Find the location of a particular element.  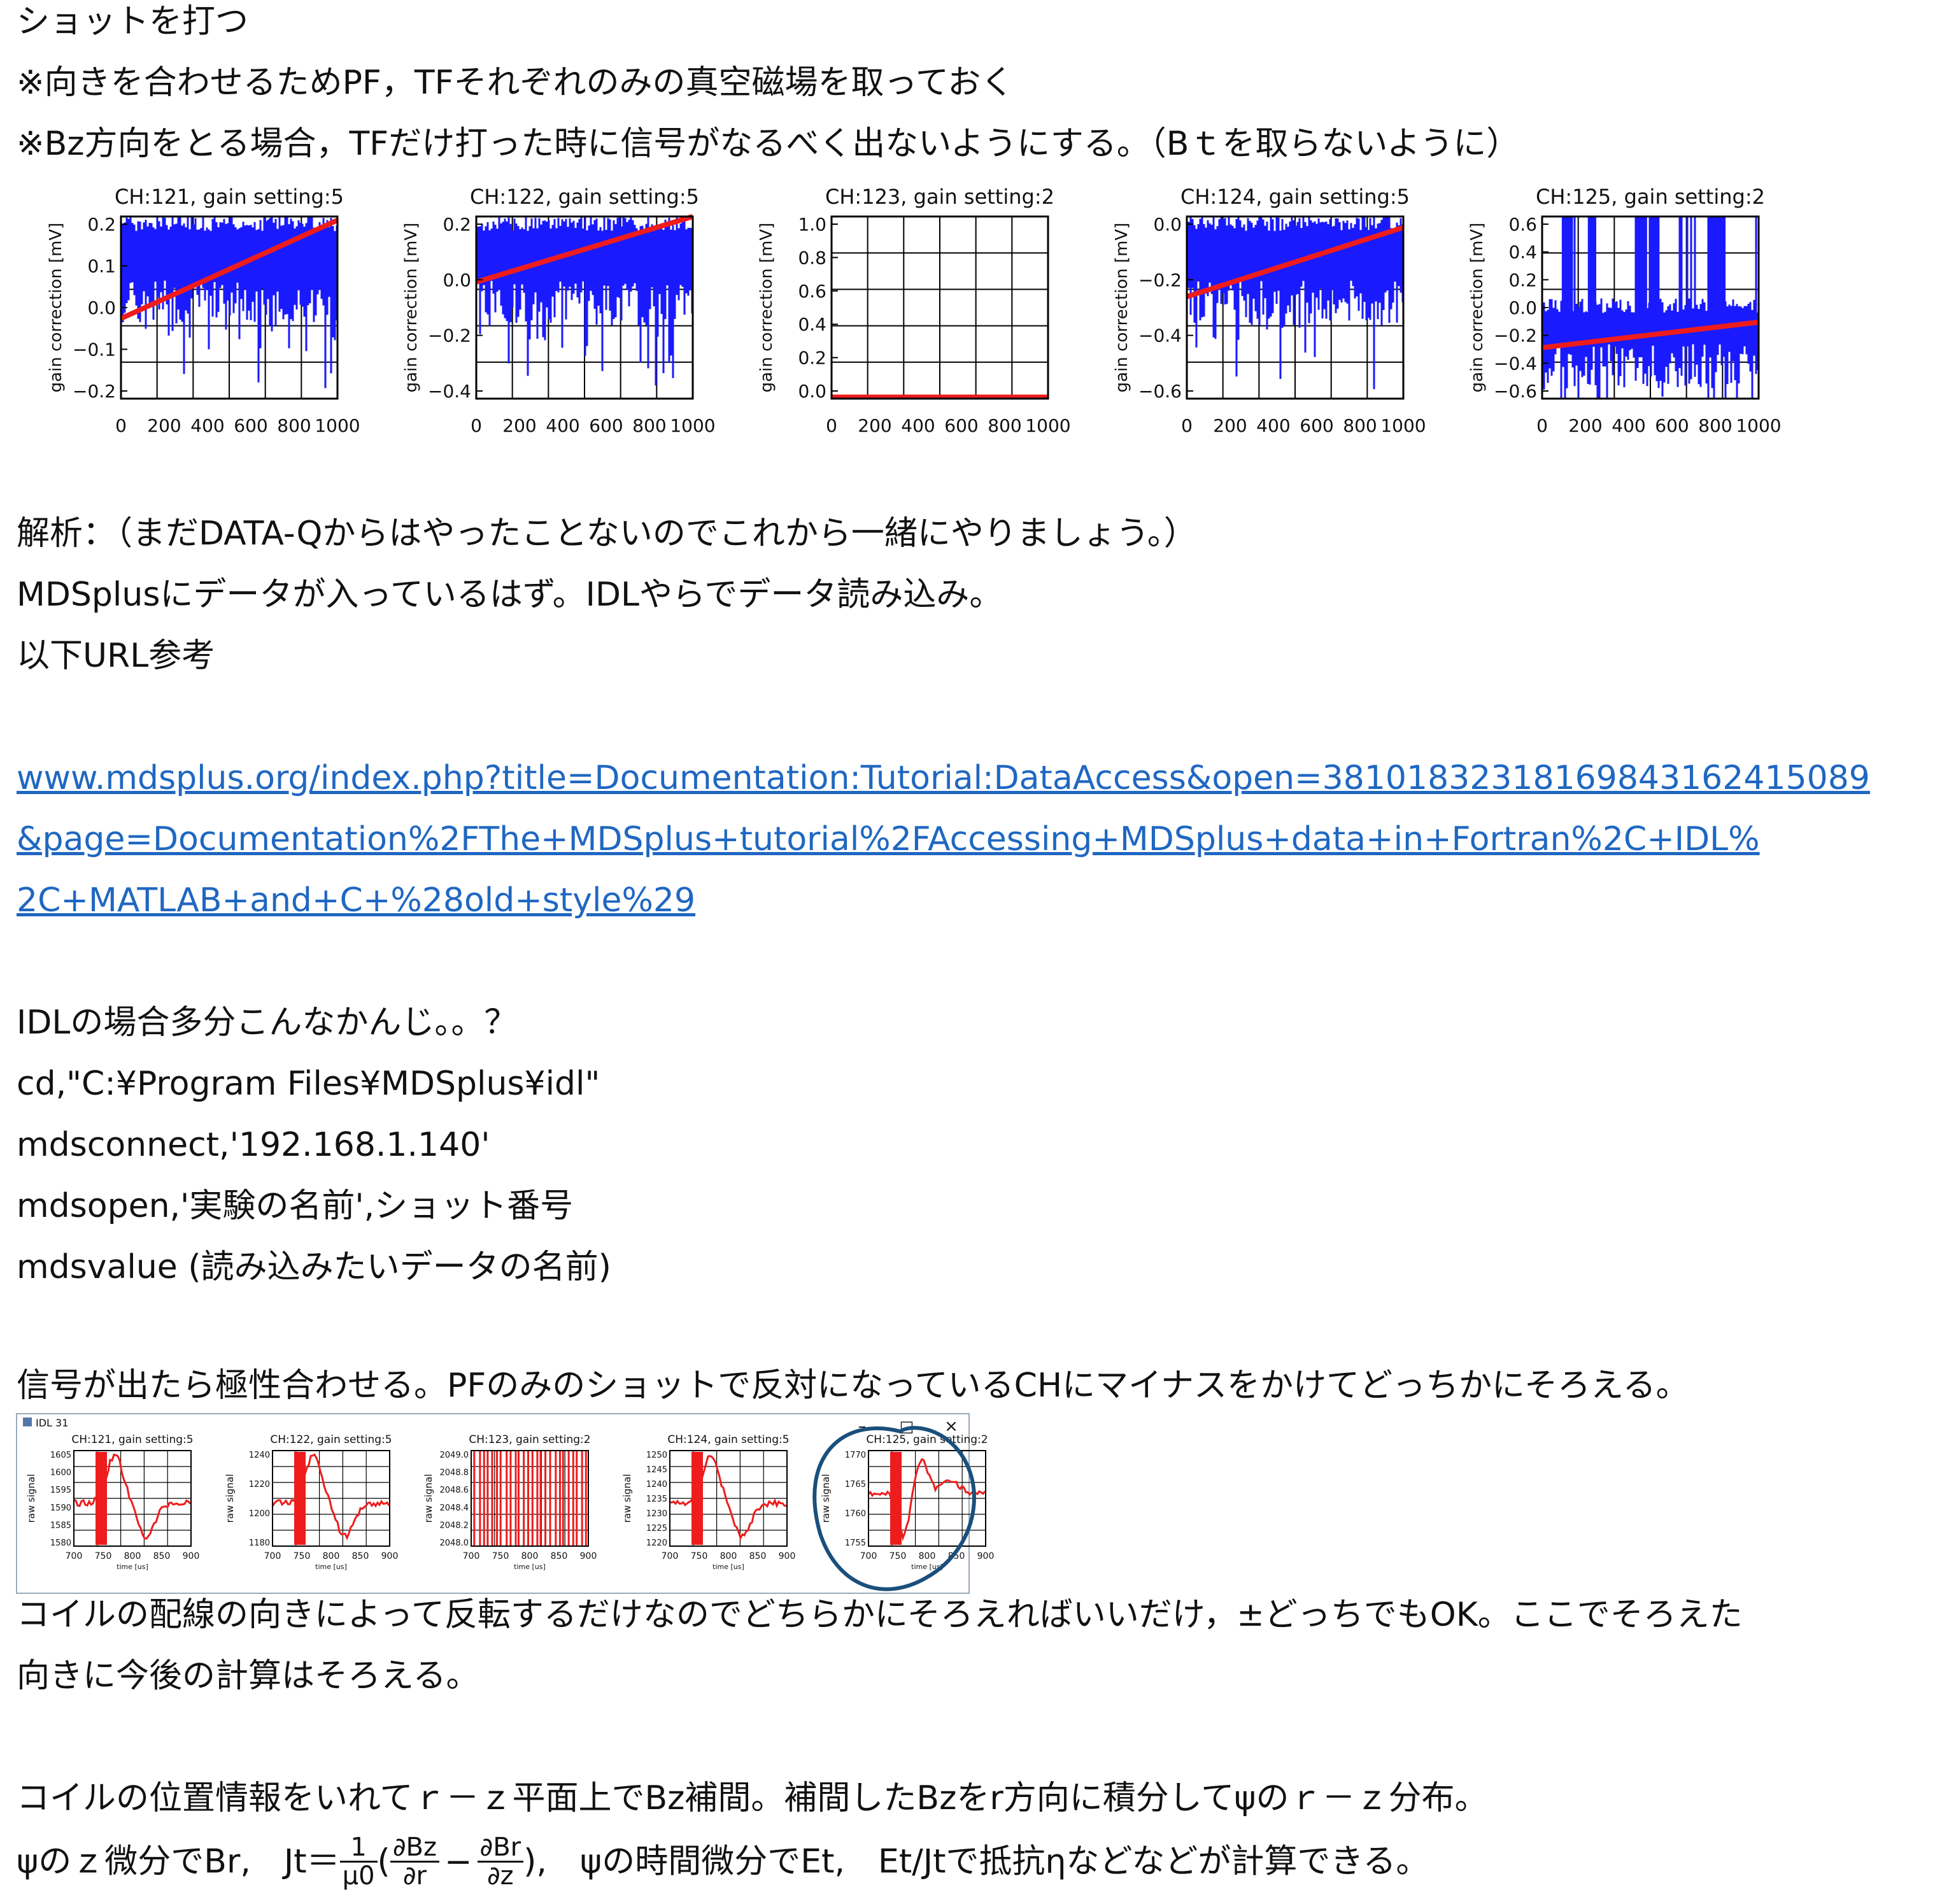

window-minimize-icon: – is located at coordinates (862, 1426).